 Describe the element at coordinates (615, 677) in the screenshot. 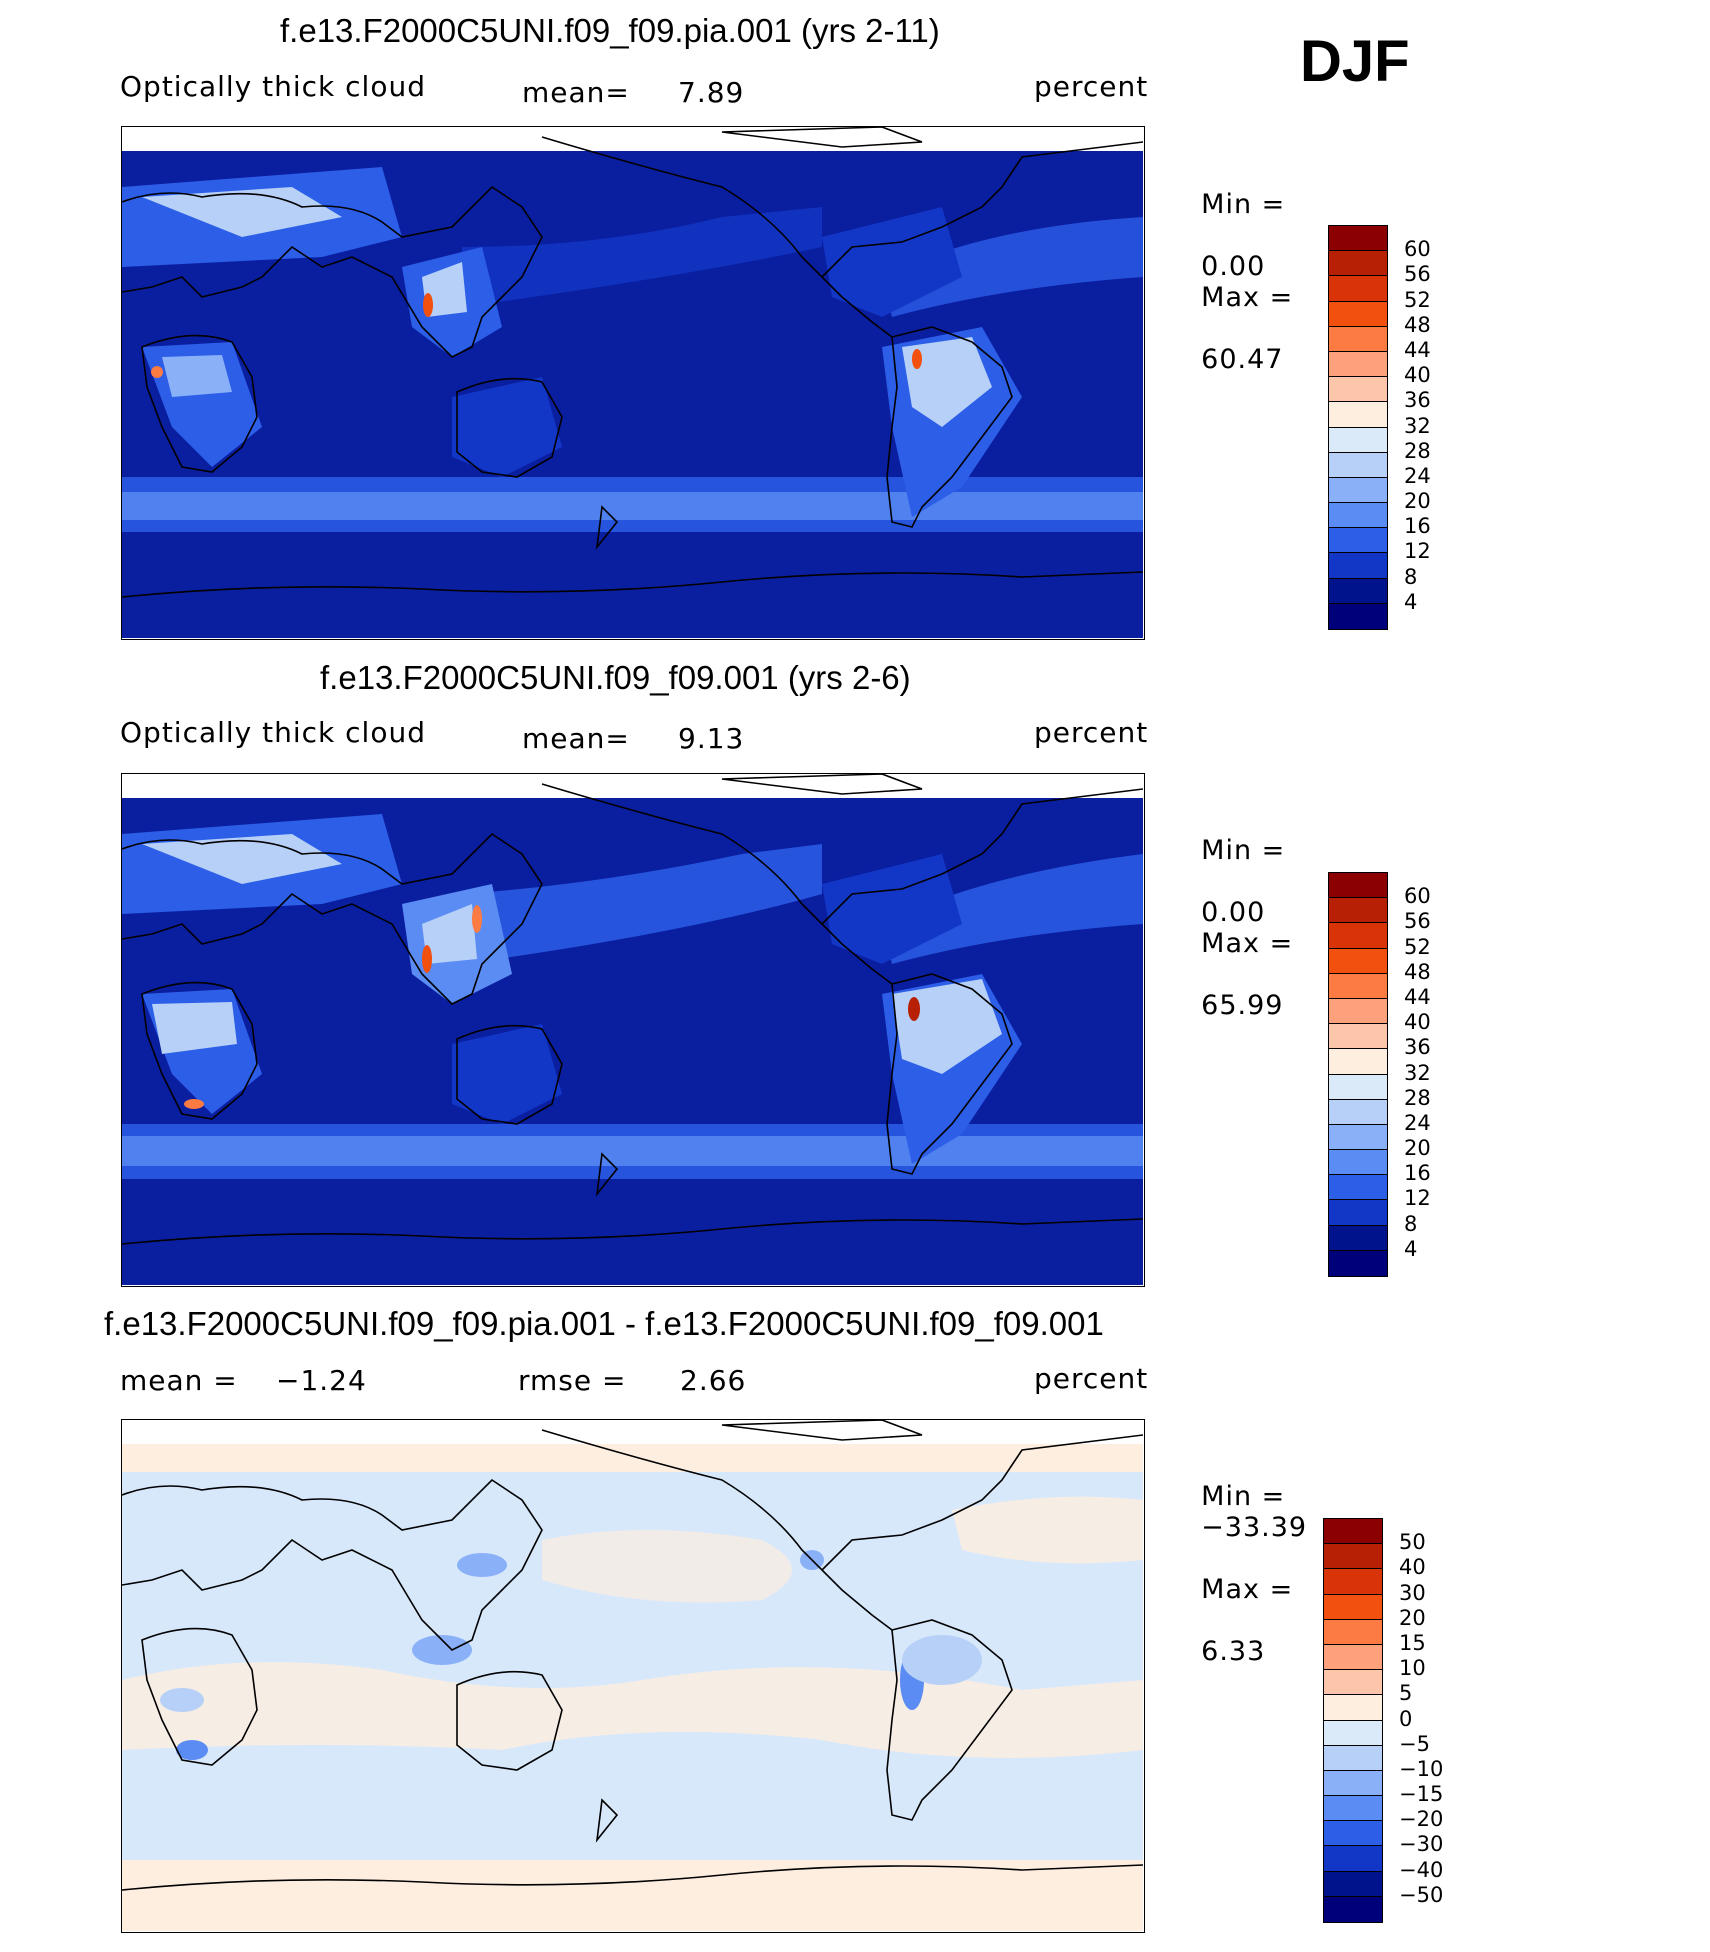

I see `panel2-title: f.e13.F2000C5UNI.f09_f09.001 (yrs 2-6)` at that location.